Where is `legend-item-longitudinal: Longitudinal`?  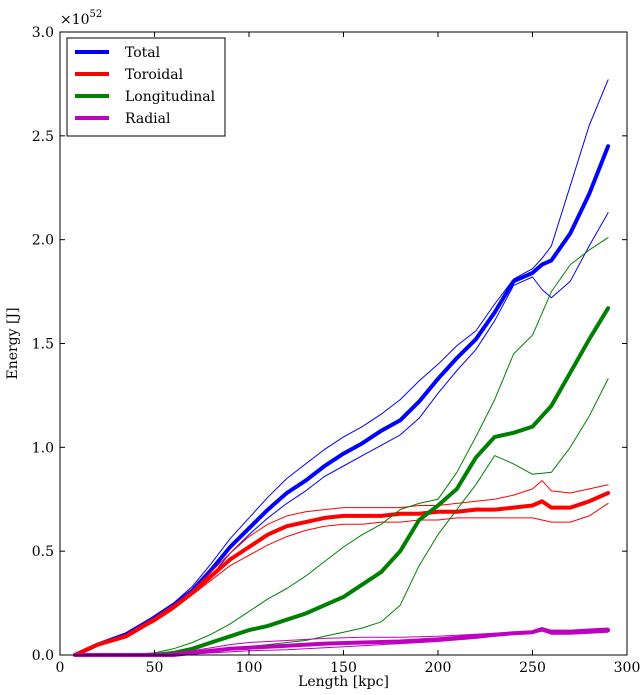
legend-item-longitudinal: Longitudinal is located at coordinates (145, 97).